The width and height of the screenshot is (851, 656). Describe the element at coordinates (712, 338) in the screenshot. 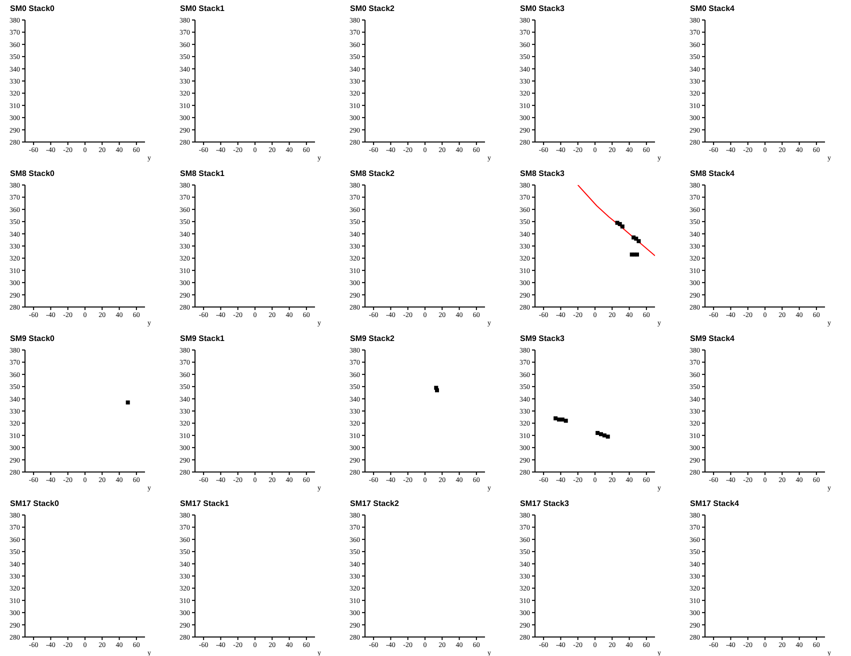

I see `chart-title: SM9 Stack4` at that location.